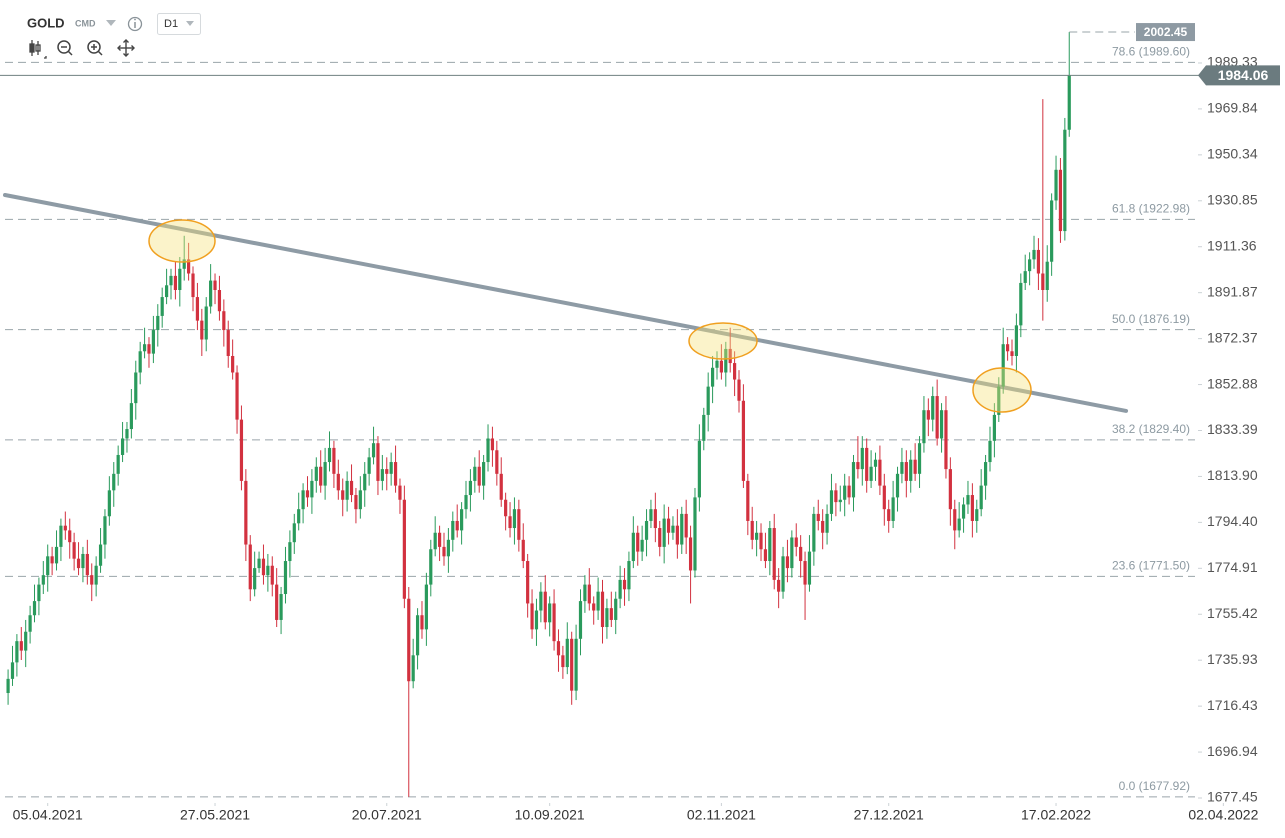 This screenshot has height=838, width=1285. Describe the element at coordinates (387, 815) in the screenshot. I see `x-tick-label: 20.07.2021` at that location.